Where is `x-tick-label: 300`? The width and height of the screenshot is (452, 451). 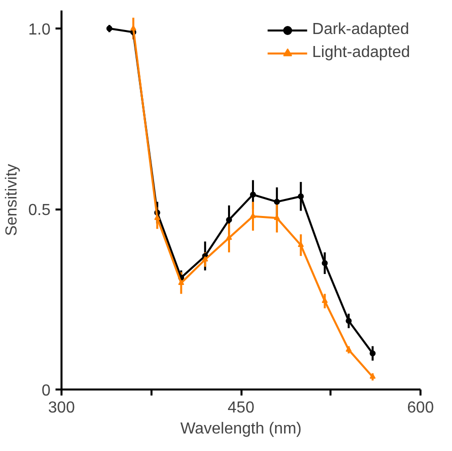 x-tick-label: 300 is located at coordinates (61, 408).